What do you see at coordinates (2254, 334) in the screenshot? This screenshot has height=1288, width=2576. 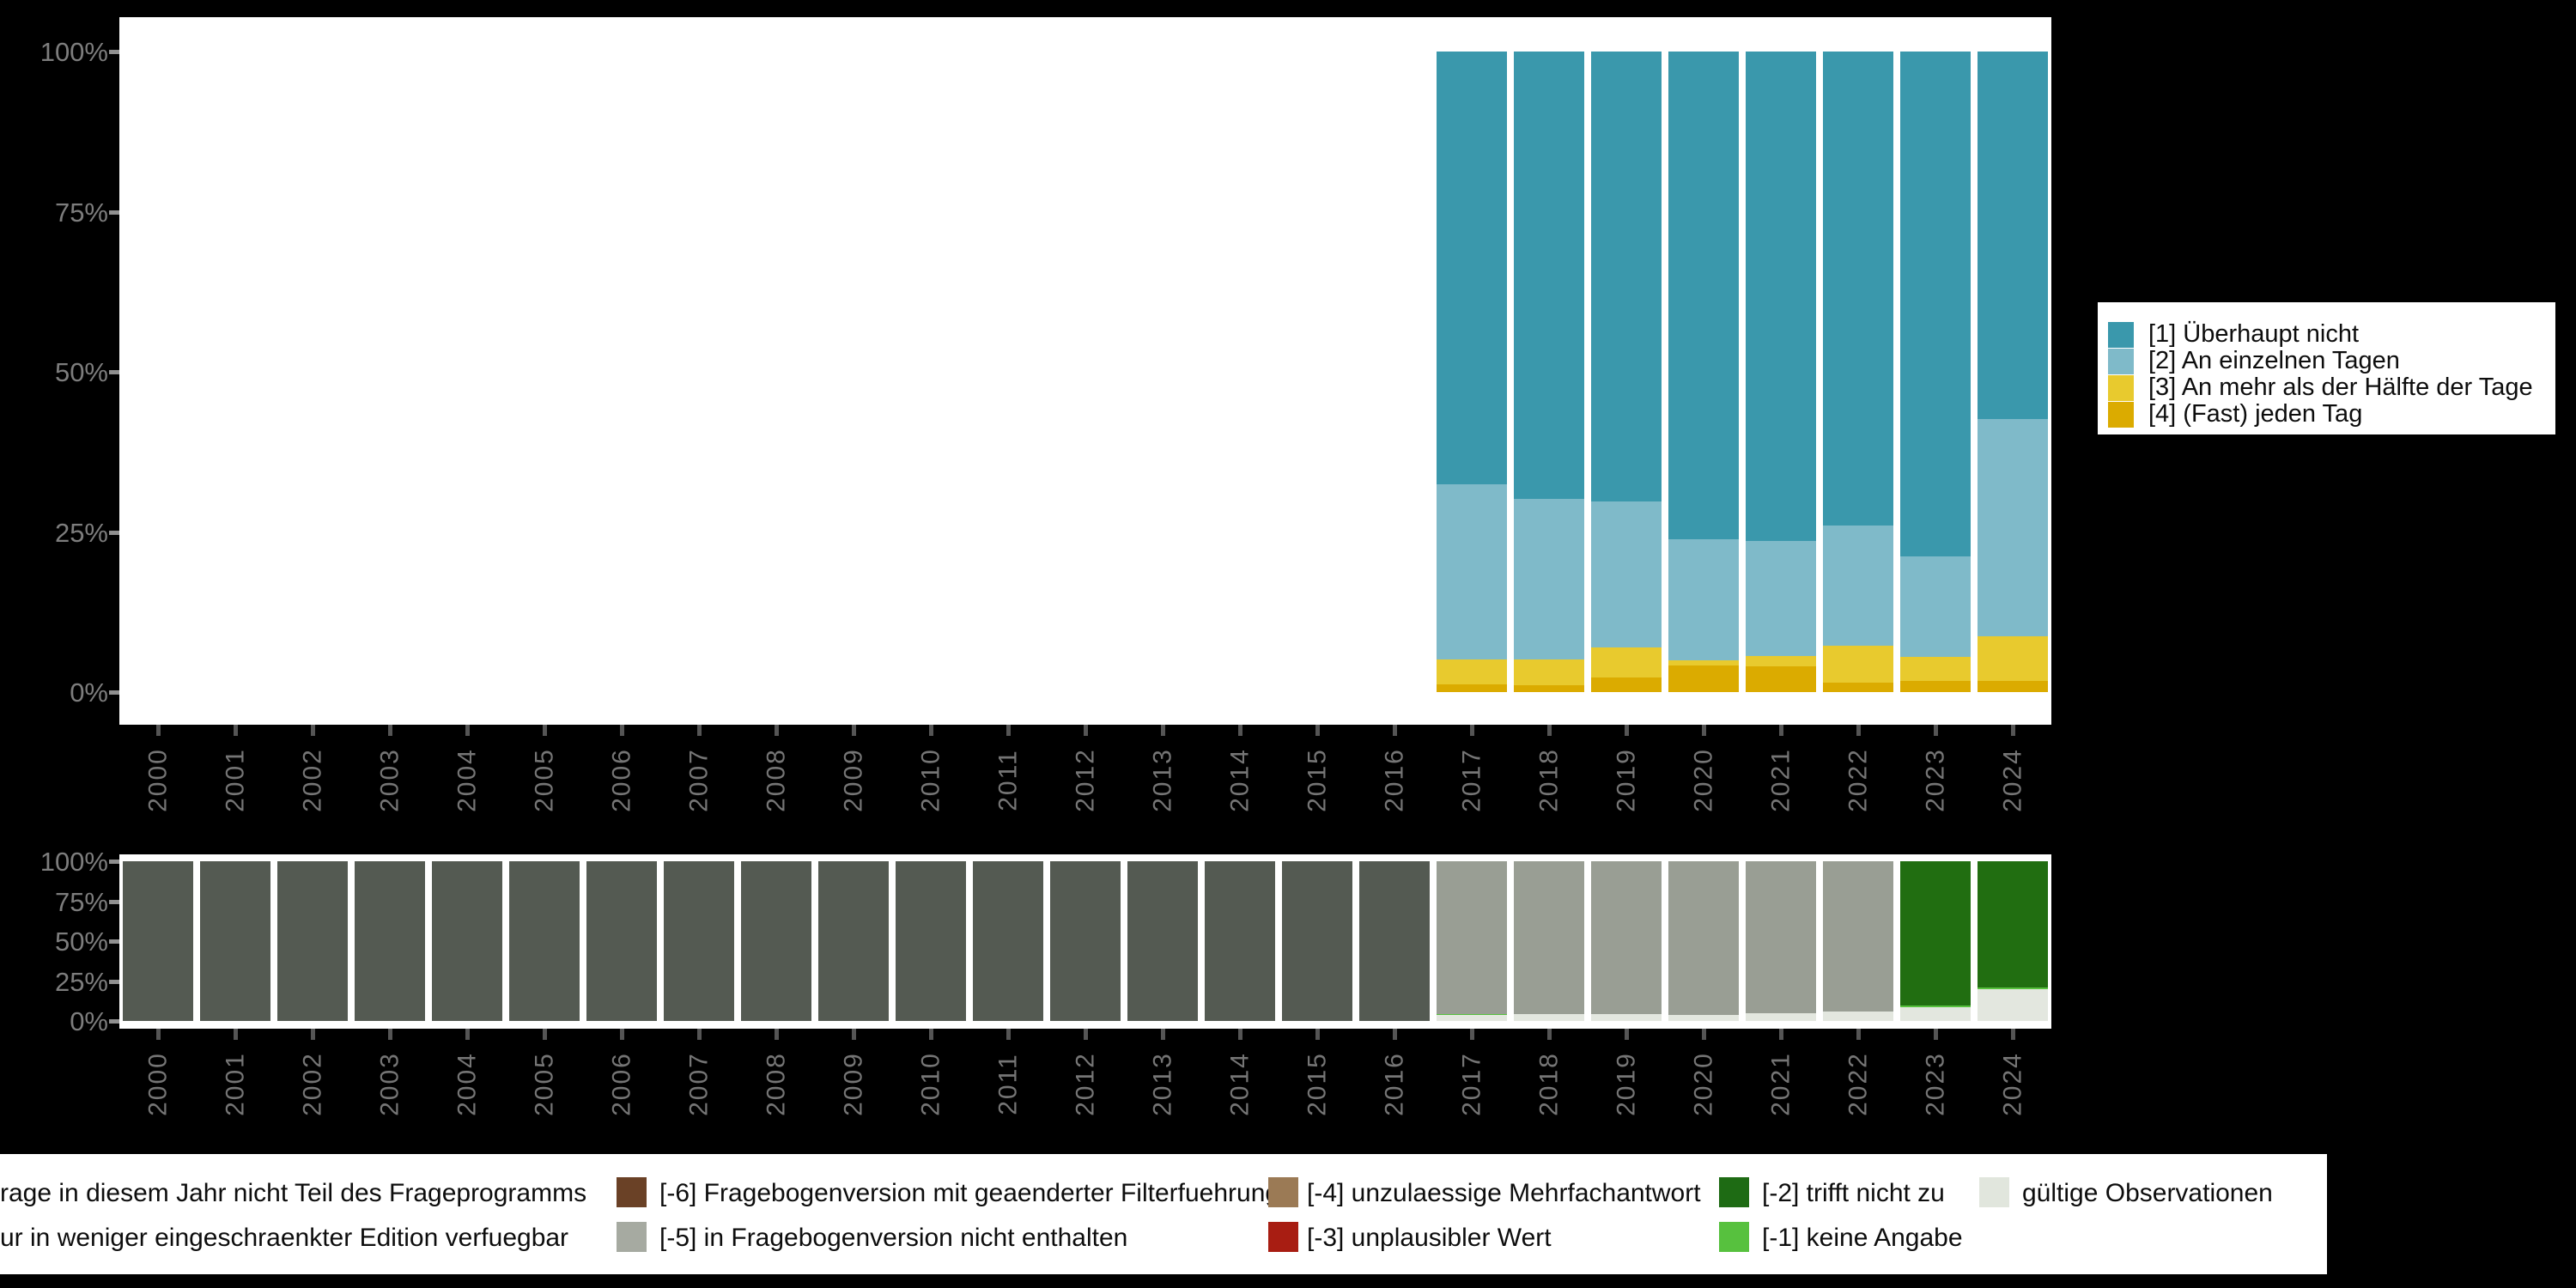 I see `legend-label: [1] Überhaupt nicht` at bounding box center [2254, 334].